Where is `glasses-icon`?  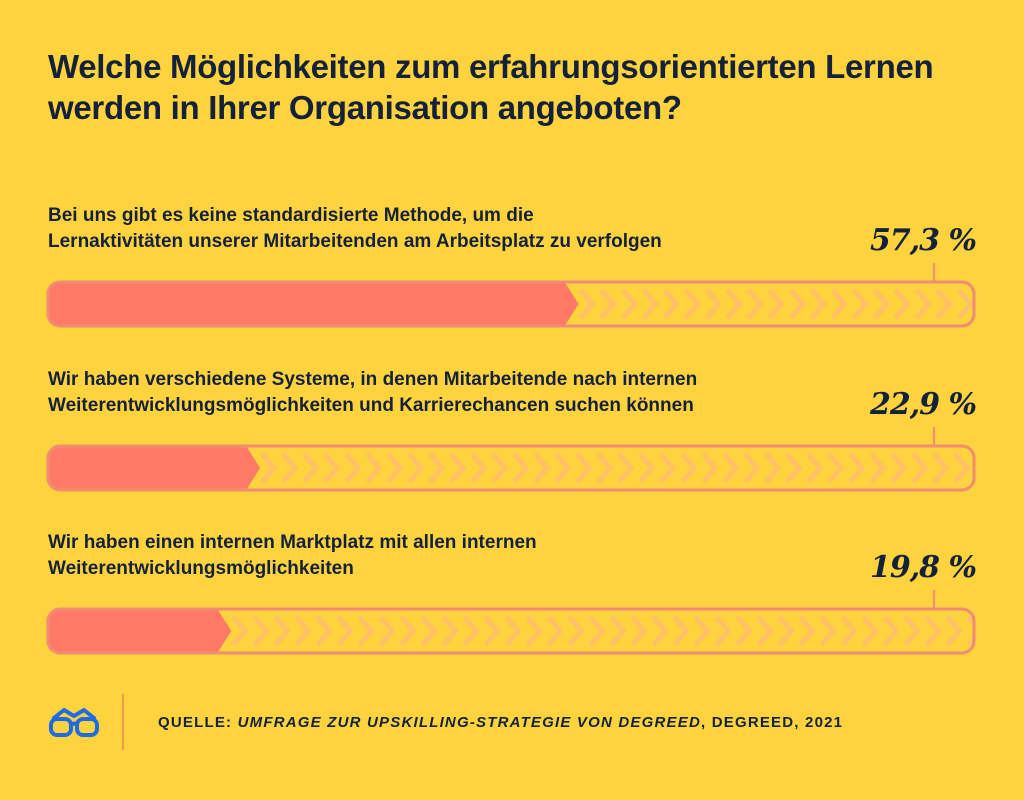 glasses-icon is located at coordinates (74, 724).